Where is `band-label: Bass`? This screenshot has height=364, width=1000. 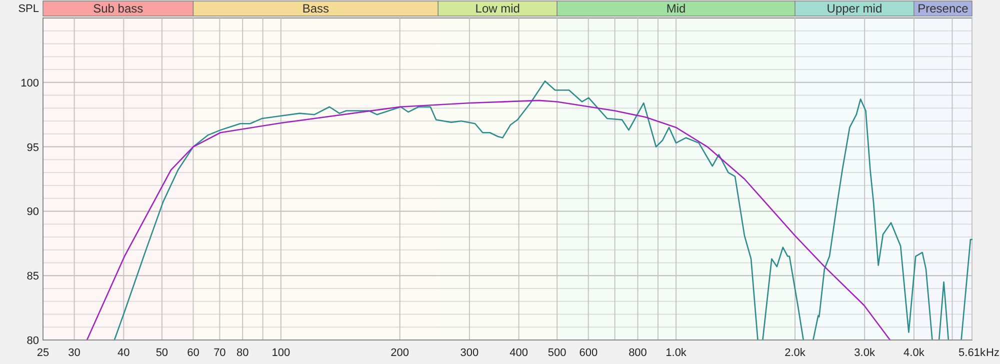
band-label: Bass is located at coordinates (316, 9).